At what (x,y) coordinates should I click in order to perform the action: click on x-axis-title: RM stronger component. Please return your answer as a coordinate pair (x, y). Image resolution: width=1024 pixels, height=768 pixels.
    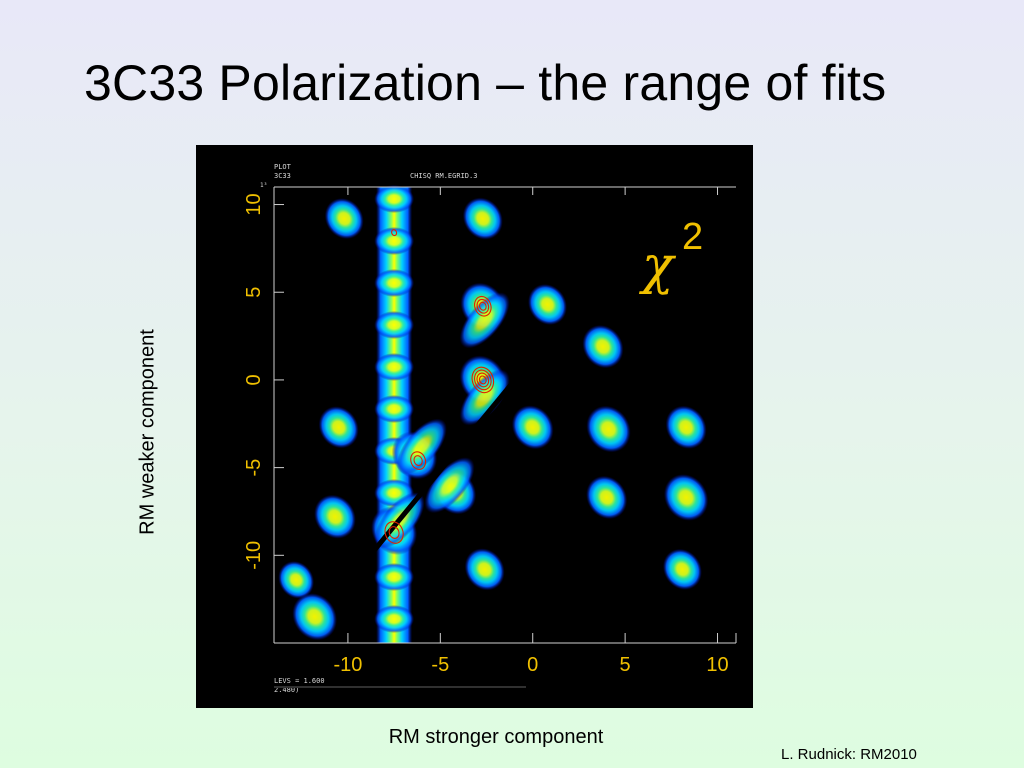
    Looking at the image, I should click on (496, 737).